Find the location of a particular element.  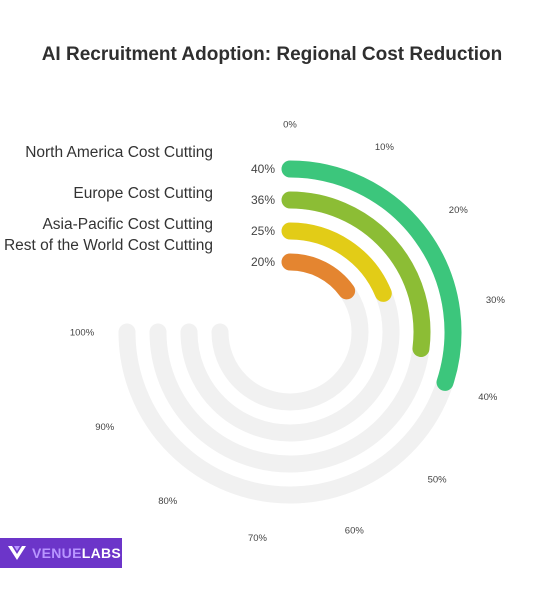

series-value-label: 20% is located at coordinates (263, 262).